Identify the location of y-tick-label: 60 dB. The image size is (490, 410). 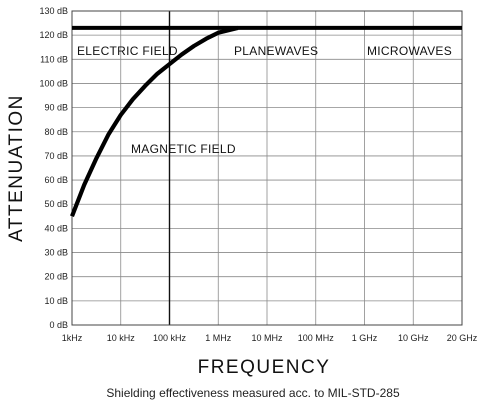
(56, 180).